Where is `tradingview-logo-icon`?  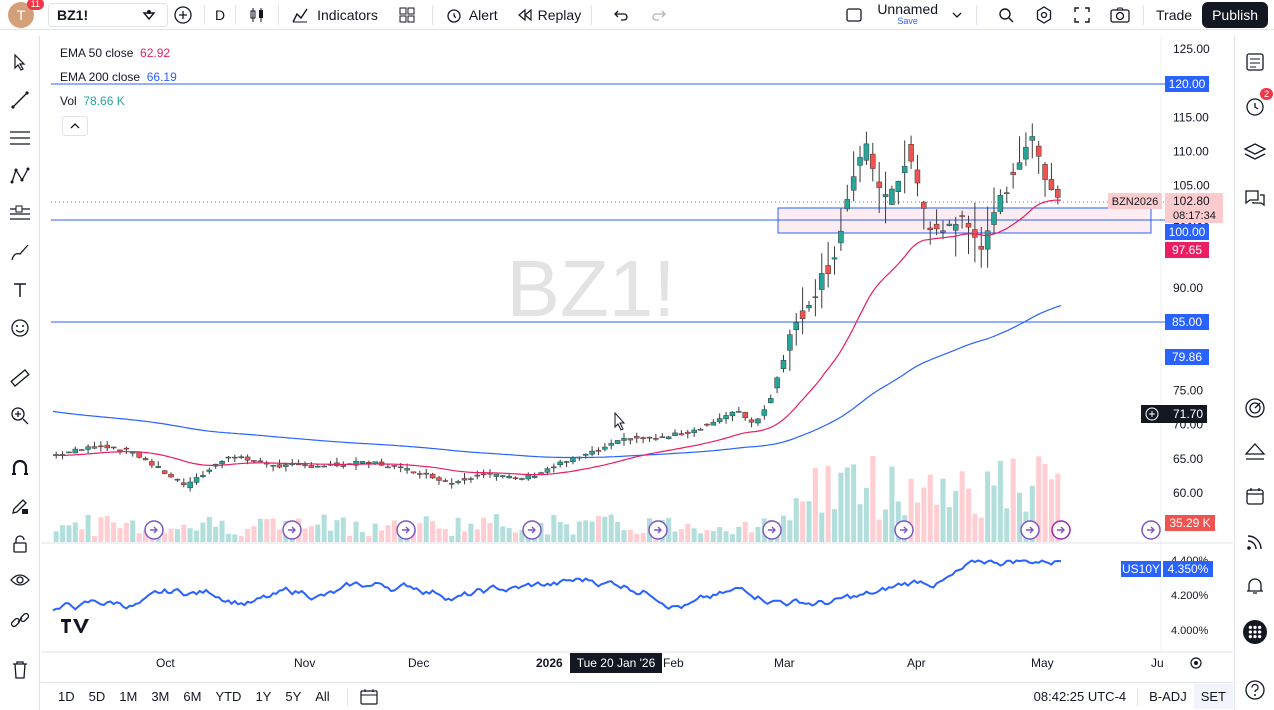
tradingview-logo-icon is located at coordinates (75, 626).